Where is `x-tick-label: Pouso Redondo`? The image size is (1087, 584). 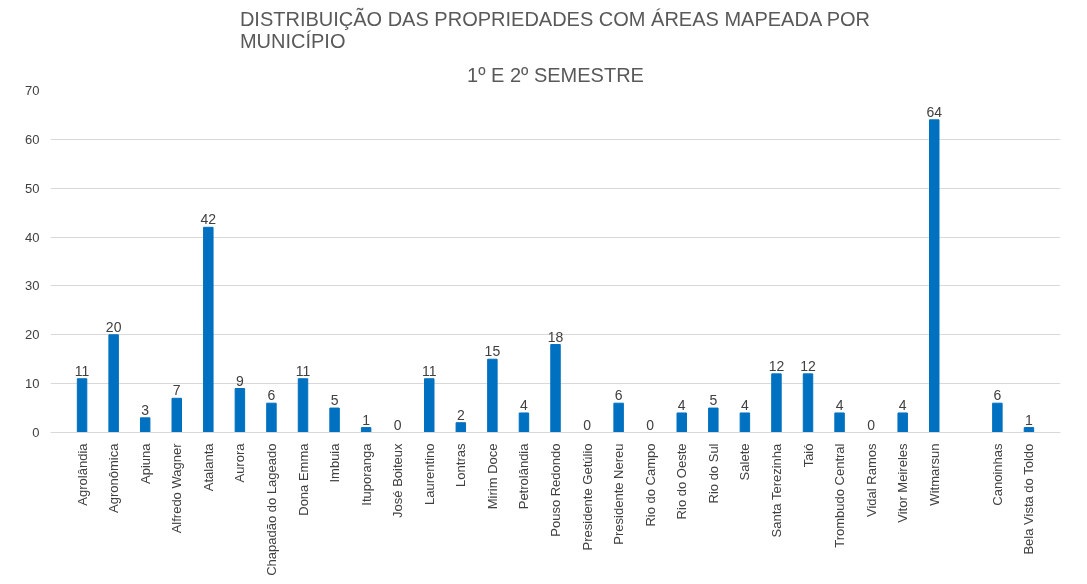
x-tick-label: Pouso Redondo is located at coordinates (555, 490).